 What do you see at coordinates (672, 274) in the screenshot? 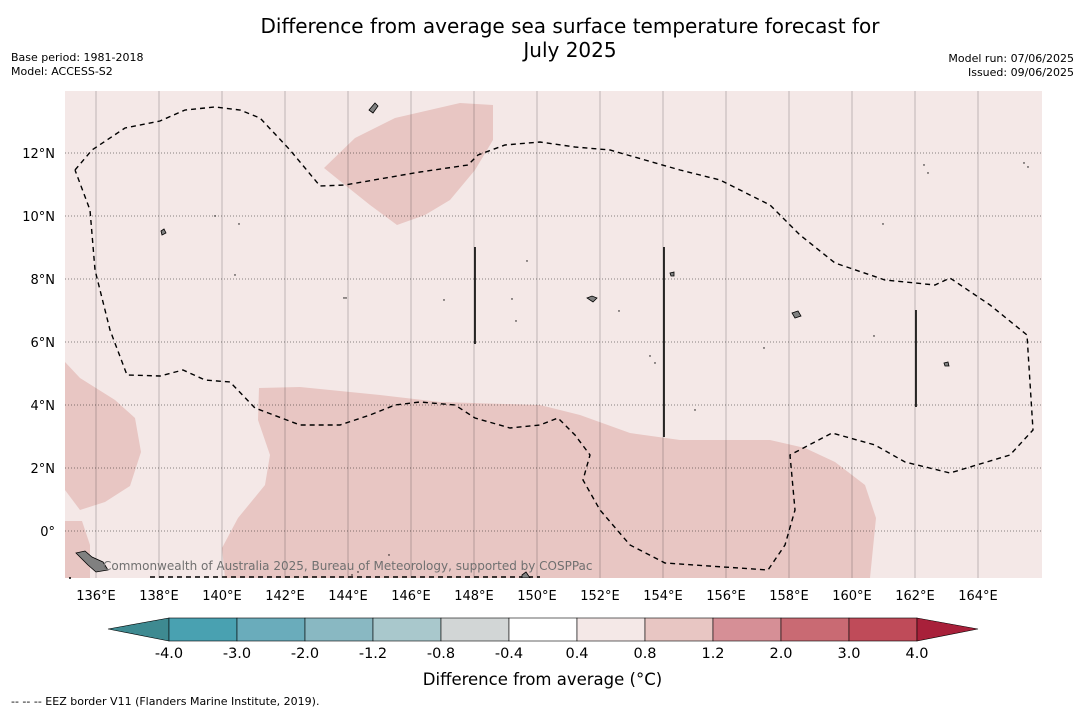
I see `island-north-east` at bounding box center [672, 274].